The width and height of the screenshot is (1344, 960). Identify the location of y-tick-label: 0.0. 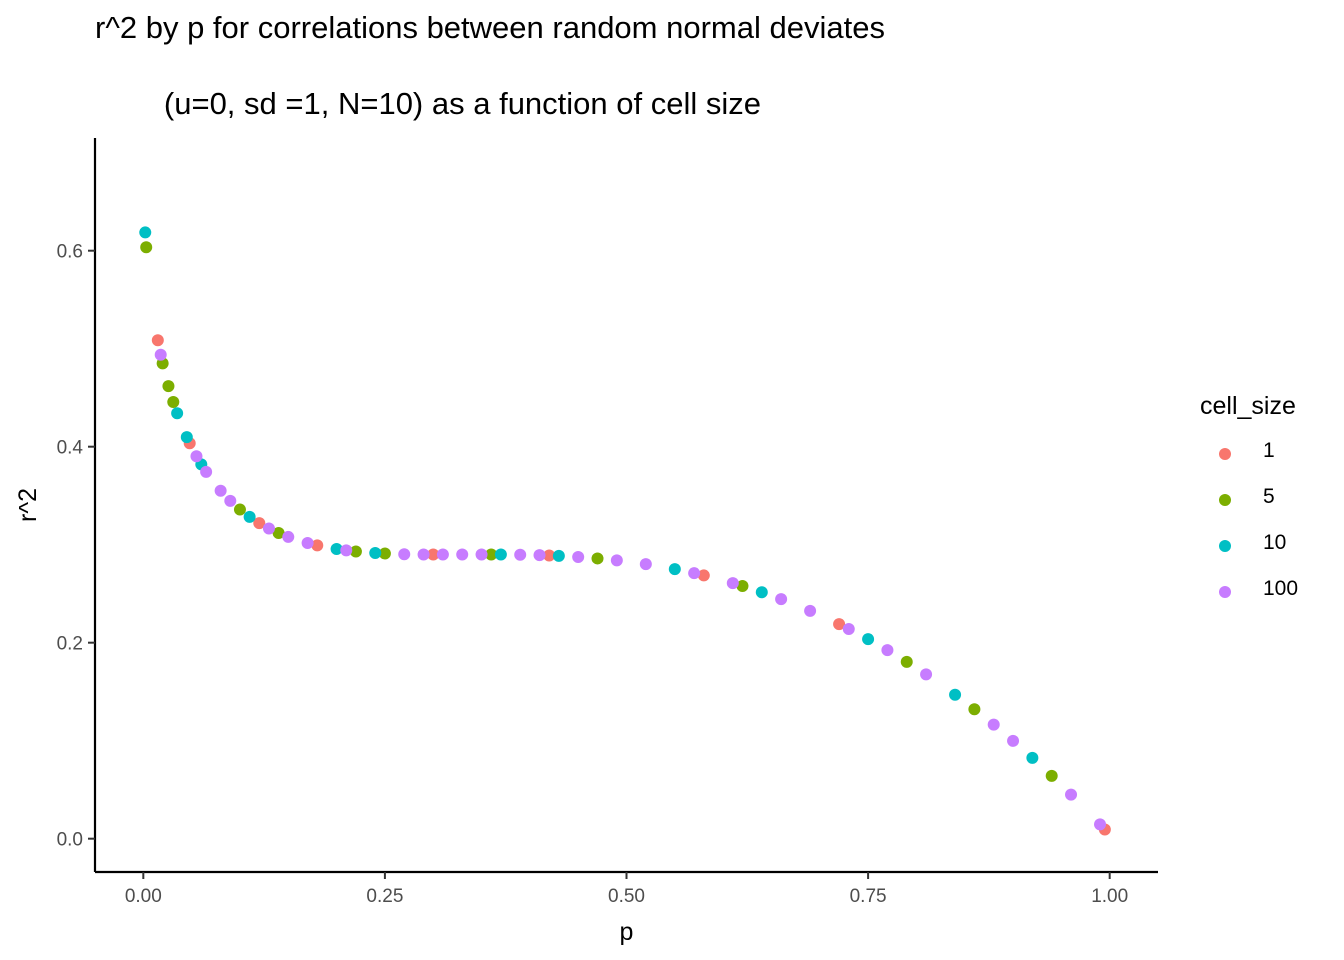
(70, 840).